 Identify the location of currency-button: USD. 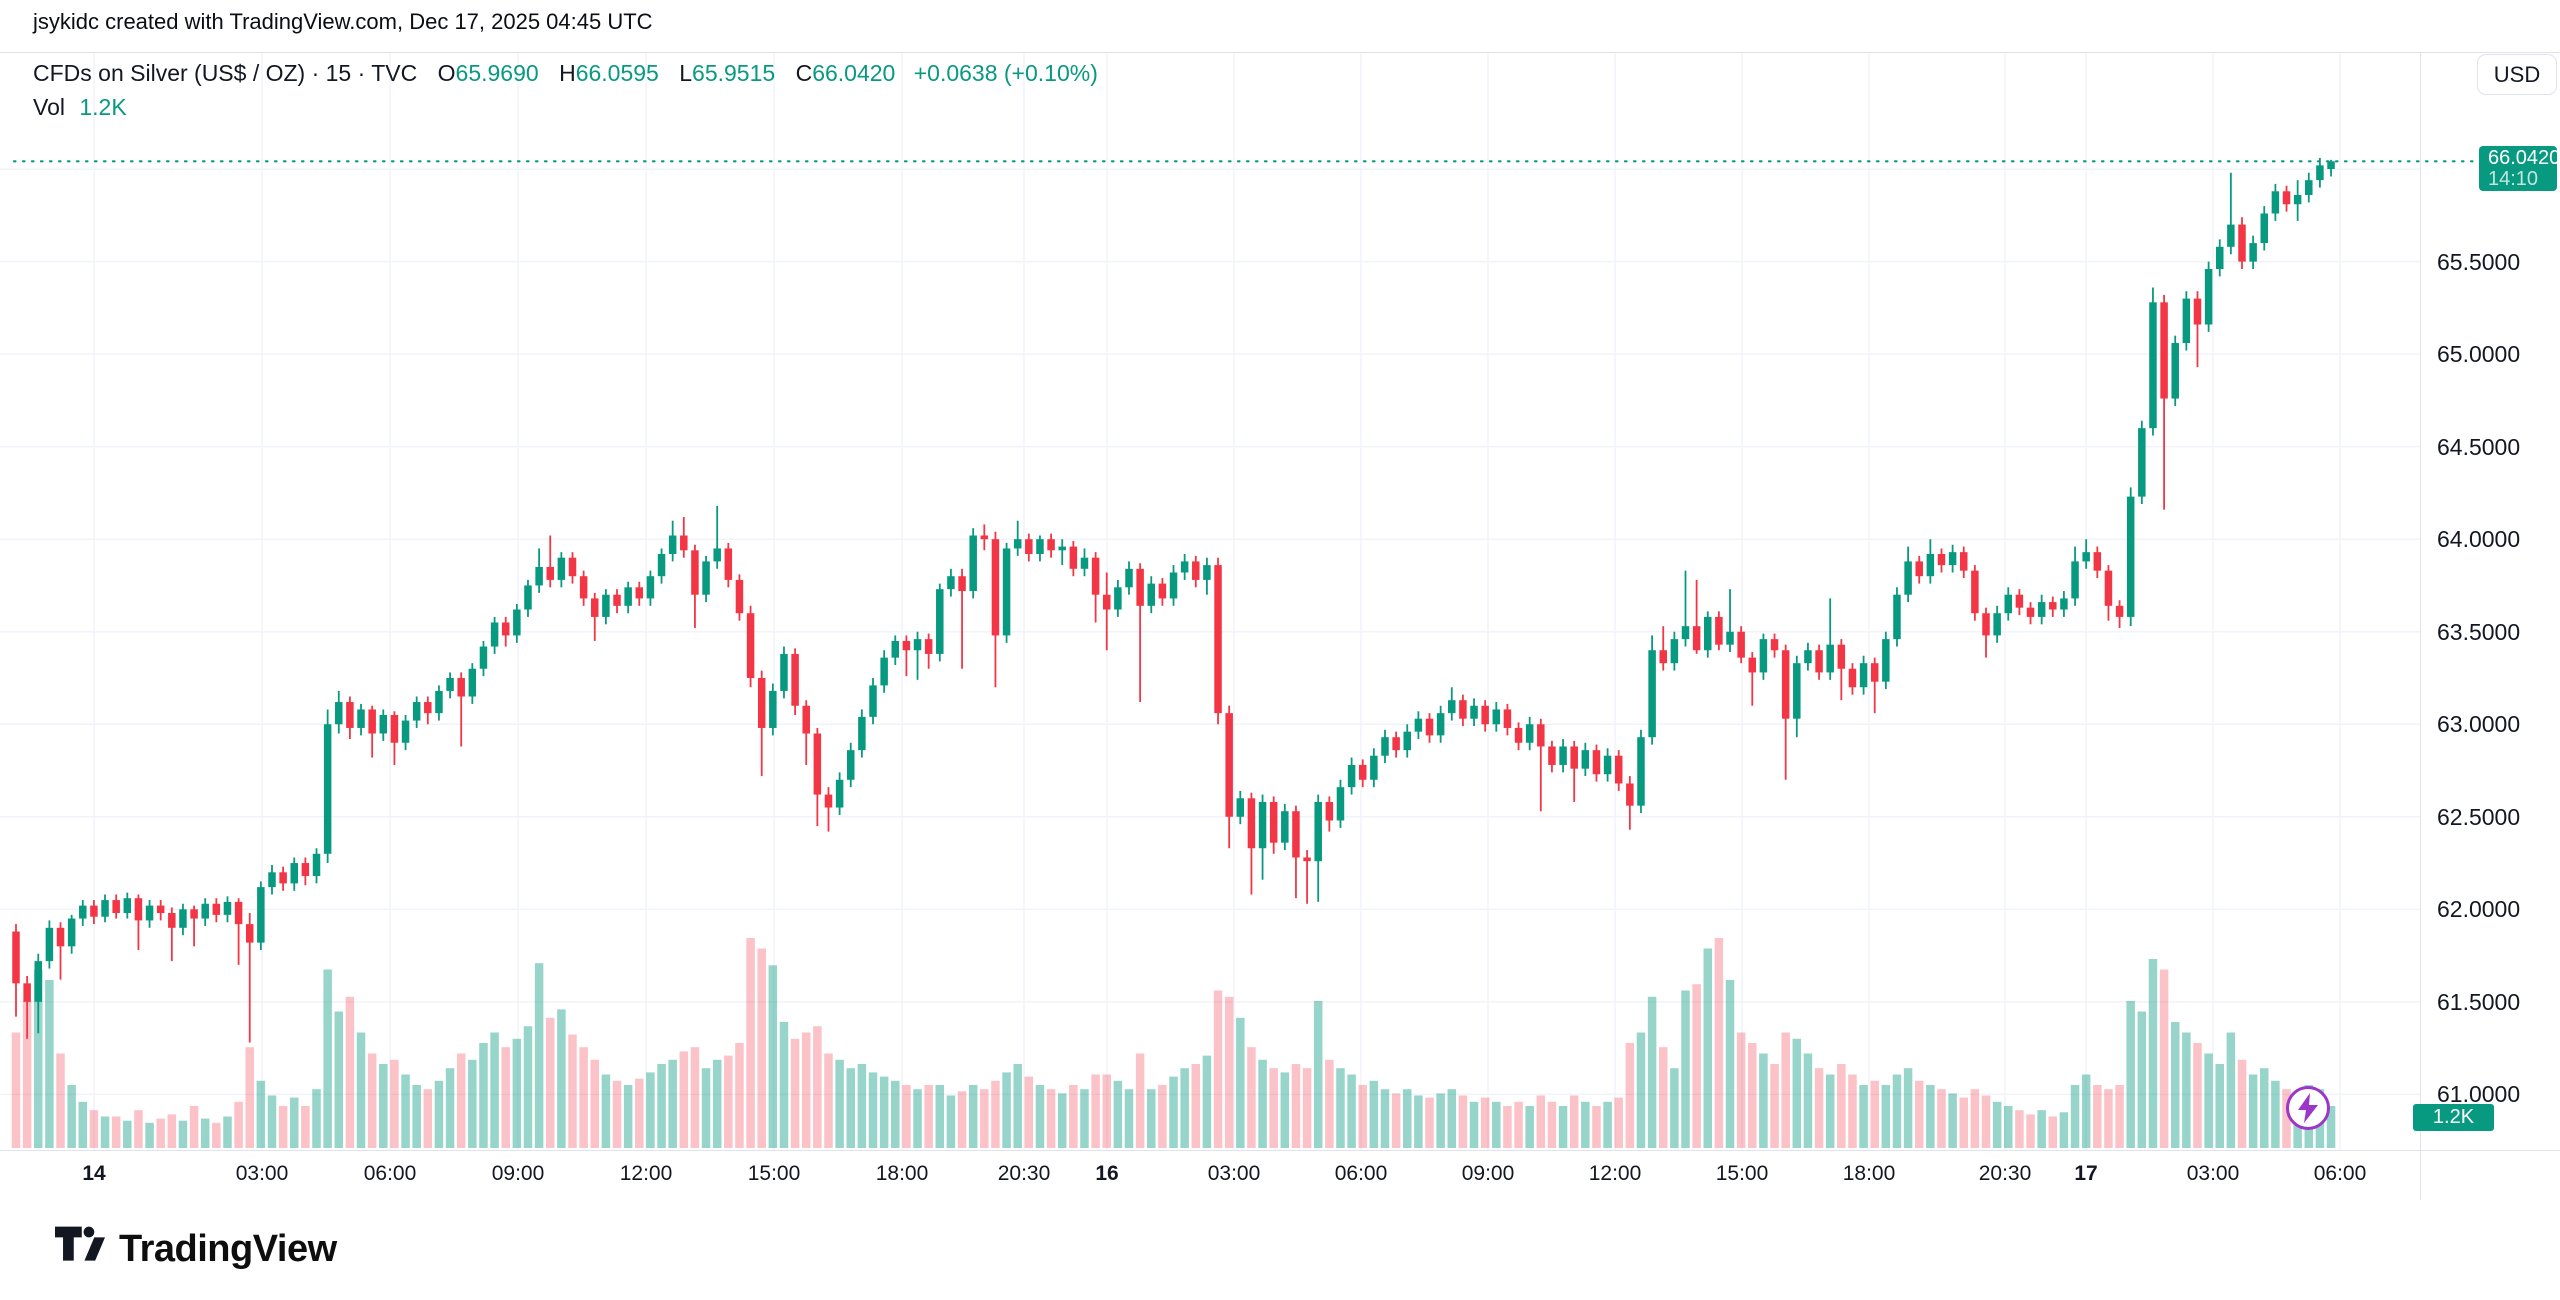
(2517, 74).